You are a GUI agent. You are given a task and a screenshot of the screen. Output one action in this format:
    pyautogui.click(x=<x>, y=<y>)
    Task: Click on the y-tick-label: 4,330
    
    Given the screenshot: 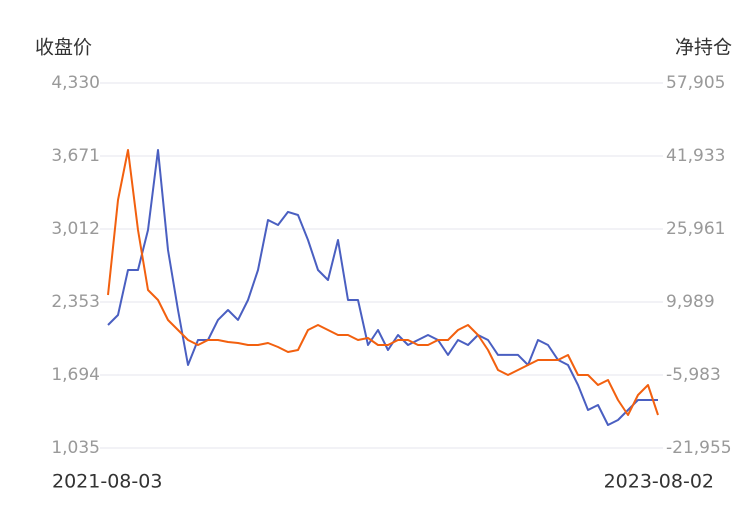 What is the action you would take?
    pyautogui.click(x=75, y=83)
    